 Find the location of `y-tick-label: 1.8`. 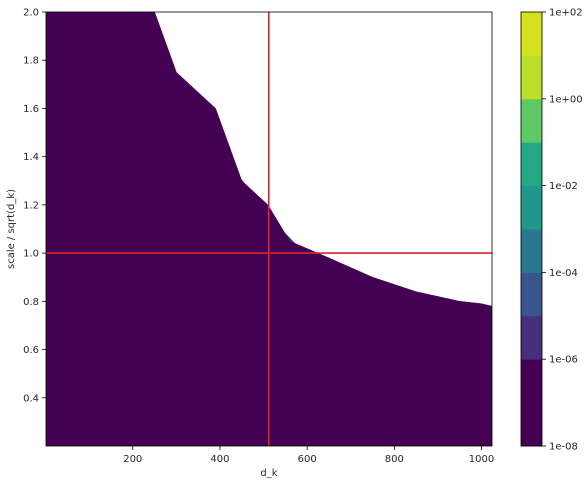

y-tick-label: 1.8 is located at coordinates (31, 61).